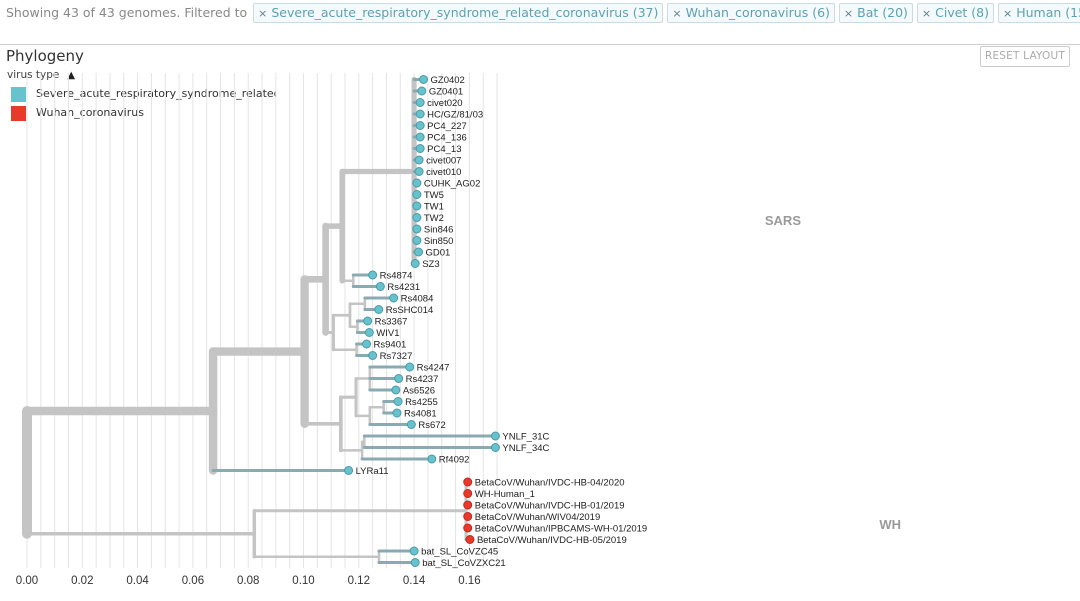 This screenshot has width=1080, height=601. What do you see at coordinates (137, 581) in the screenshot?
I see `axis-tick-label: 0.04` at bounding box center [137, 581].